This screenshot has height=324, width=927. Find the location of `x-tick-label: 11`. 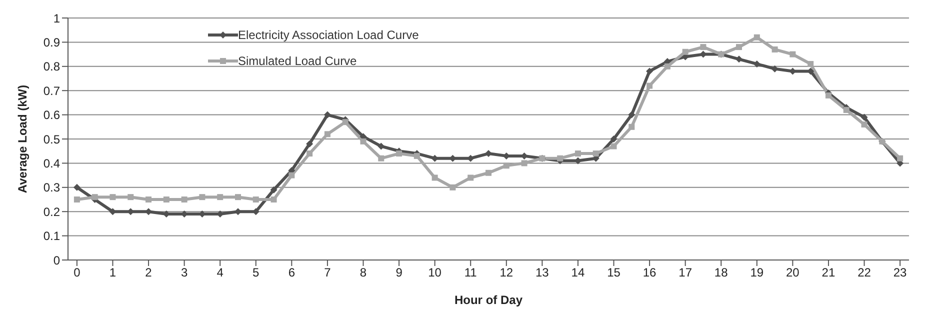

x-tick-label: 11 is located at coordinates (471, 273).